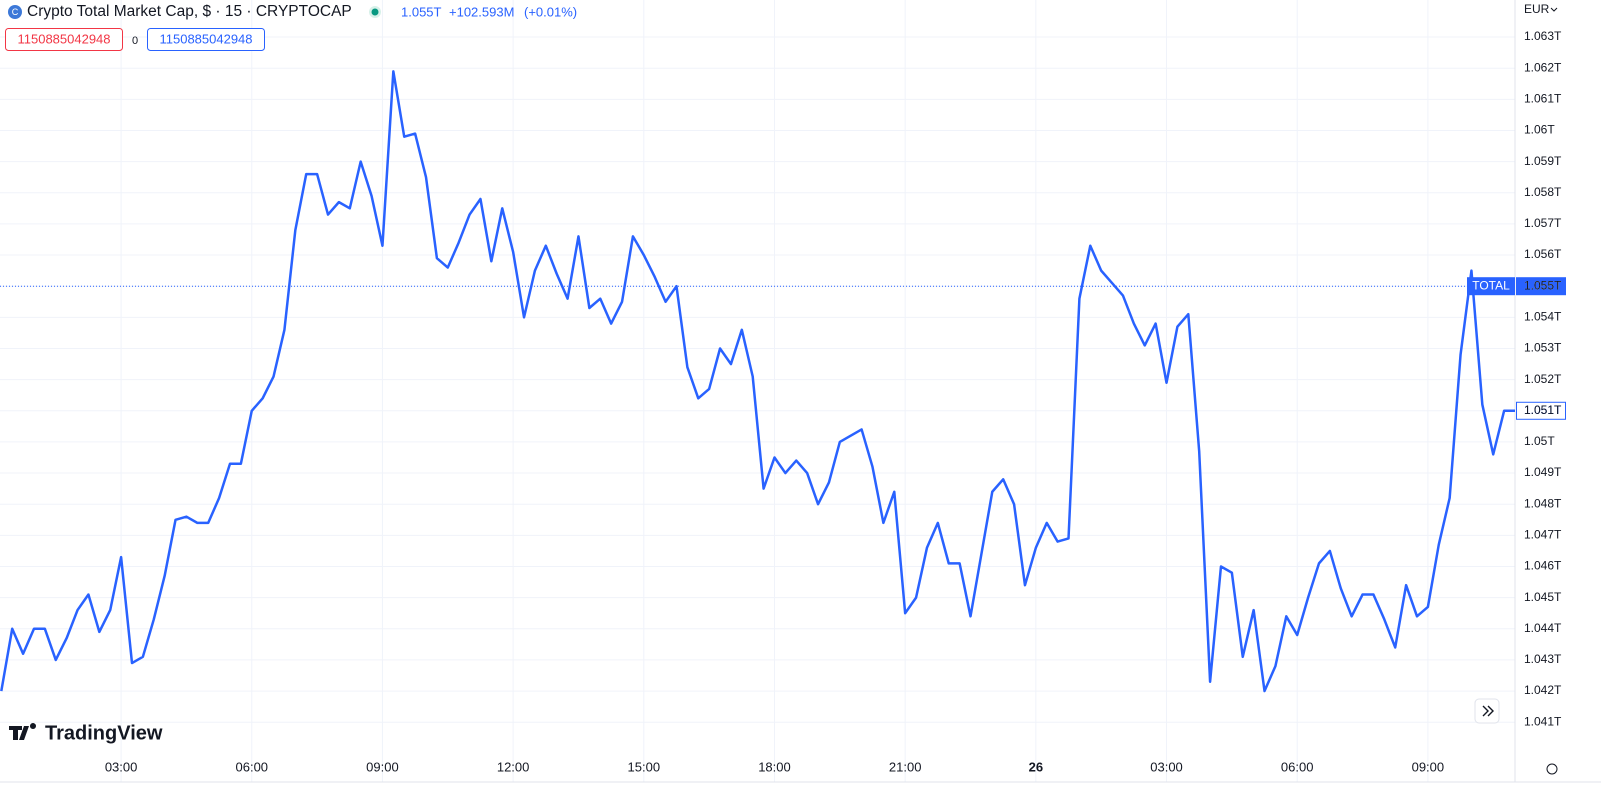 This screenshot has width=1601, height=807. I want to click on badge-right-text: 1150885042948, so click(205, 38).